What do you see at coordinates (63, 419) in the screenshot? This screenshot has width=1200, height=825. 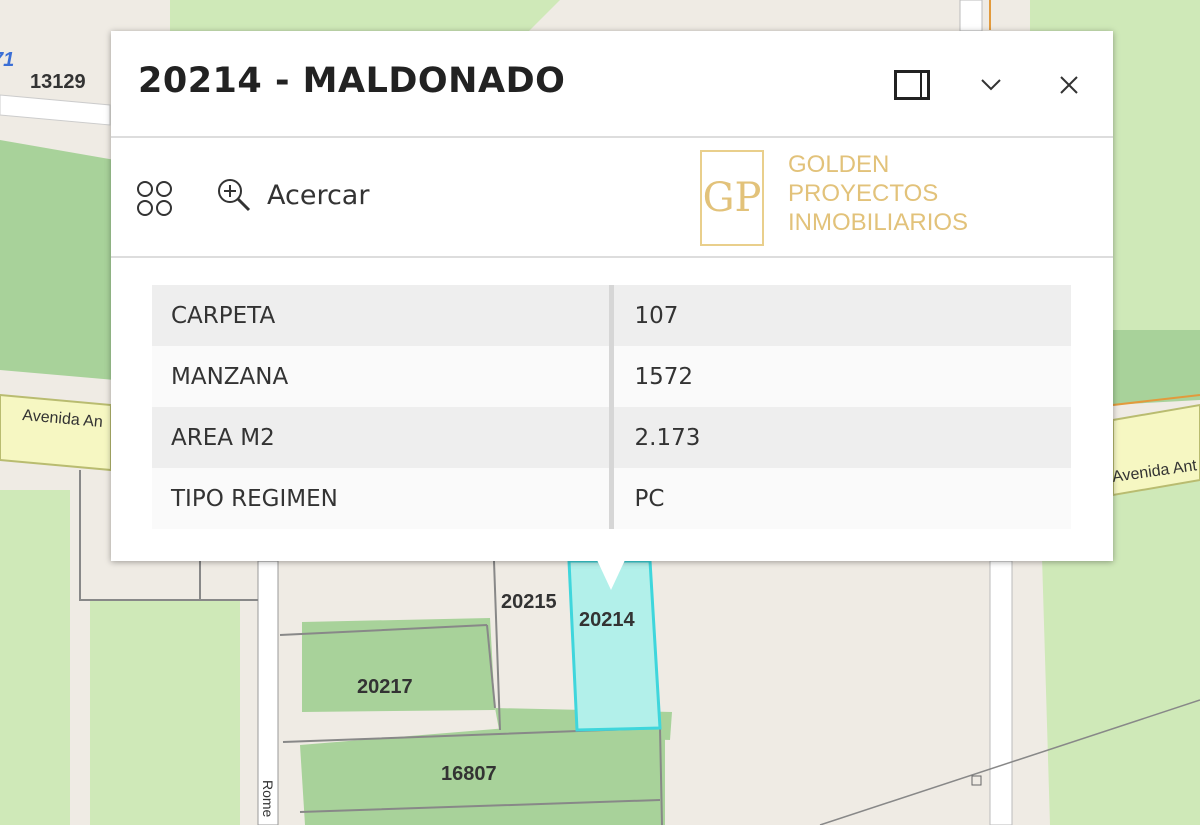 I see `road-label: Avenida An` at bounding box center [63, 419].